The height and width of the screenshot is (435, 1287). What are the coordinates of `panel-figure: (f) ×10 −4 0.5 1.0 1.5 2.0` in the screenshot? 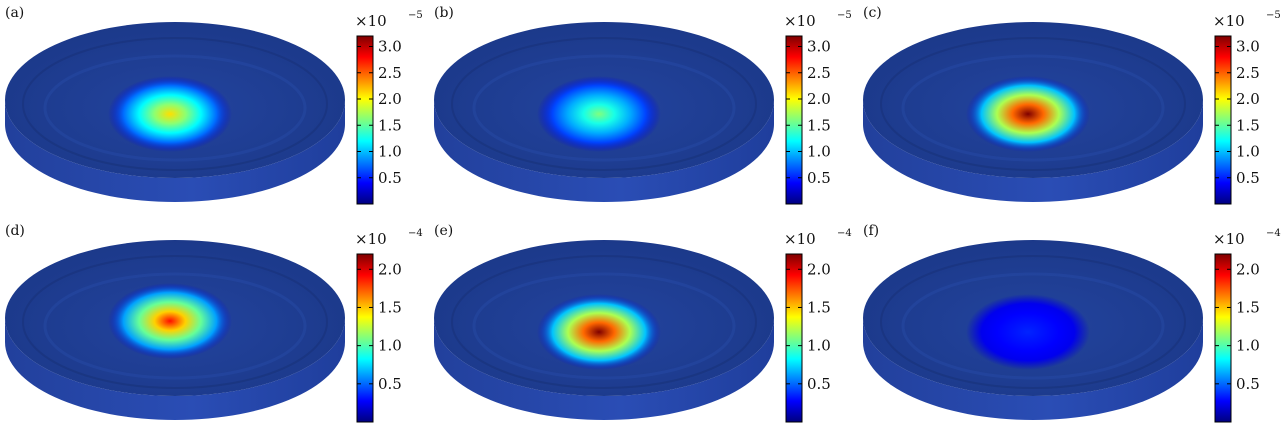 It's located at (1072, 323).